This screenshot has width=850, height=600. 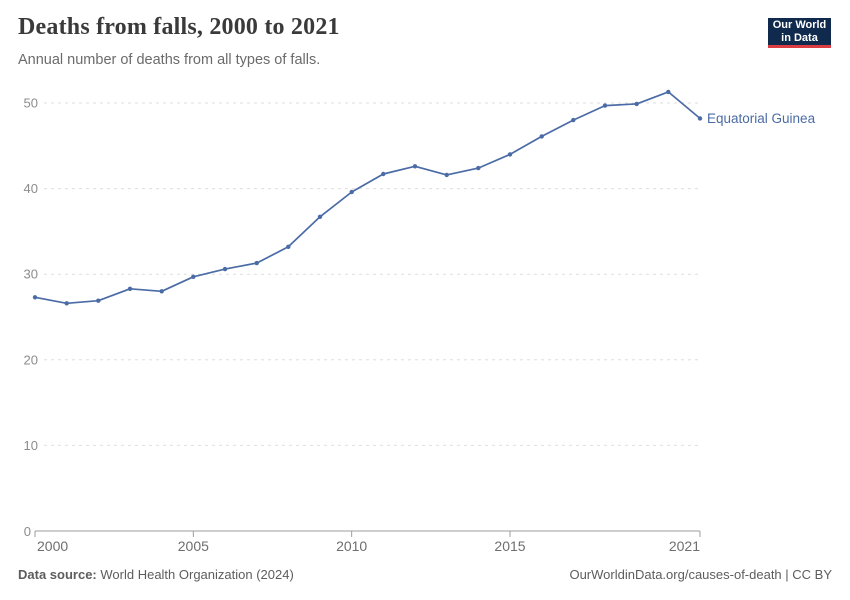 I want to click on data-point-2000, so click(x=35, y=297).